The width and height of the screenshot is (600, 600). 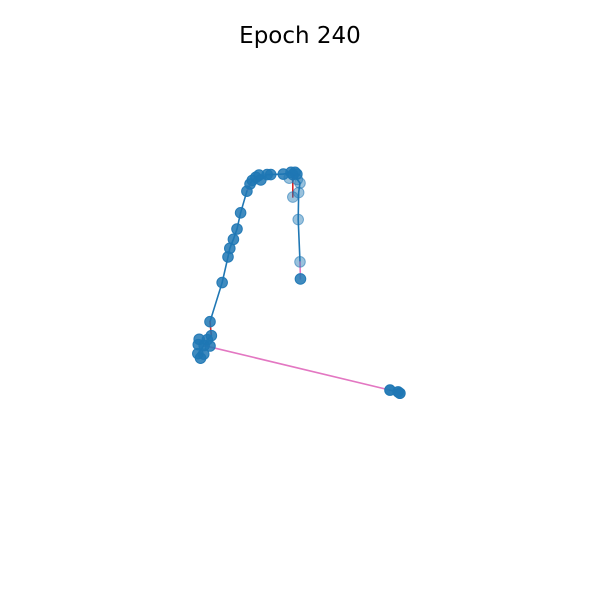 I want to click on chart-title: Epoch 240, so click(x=300, y=36).